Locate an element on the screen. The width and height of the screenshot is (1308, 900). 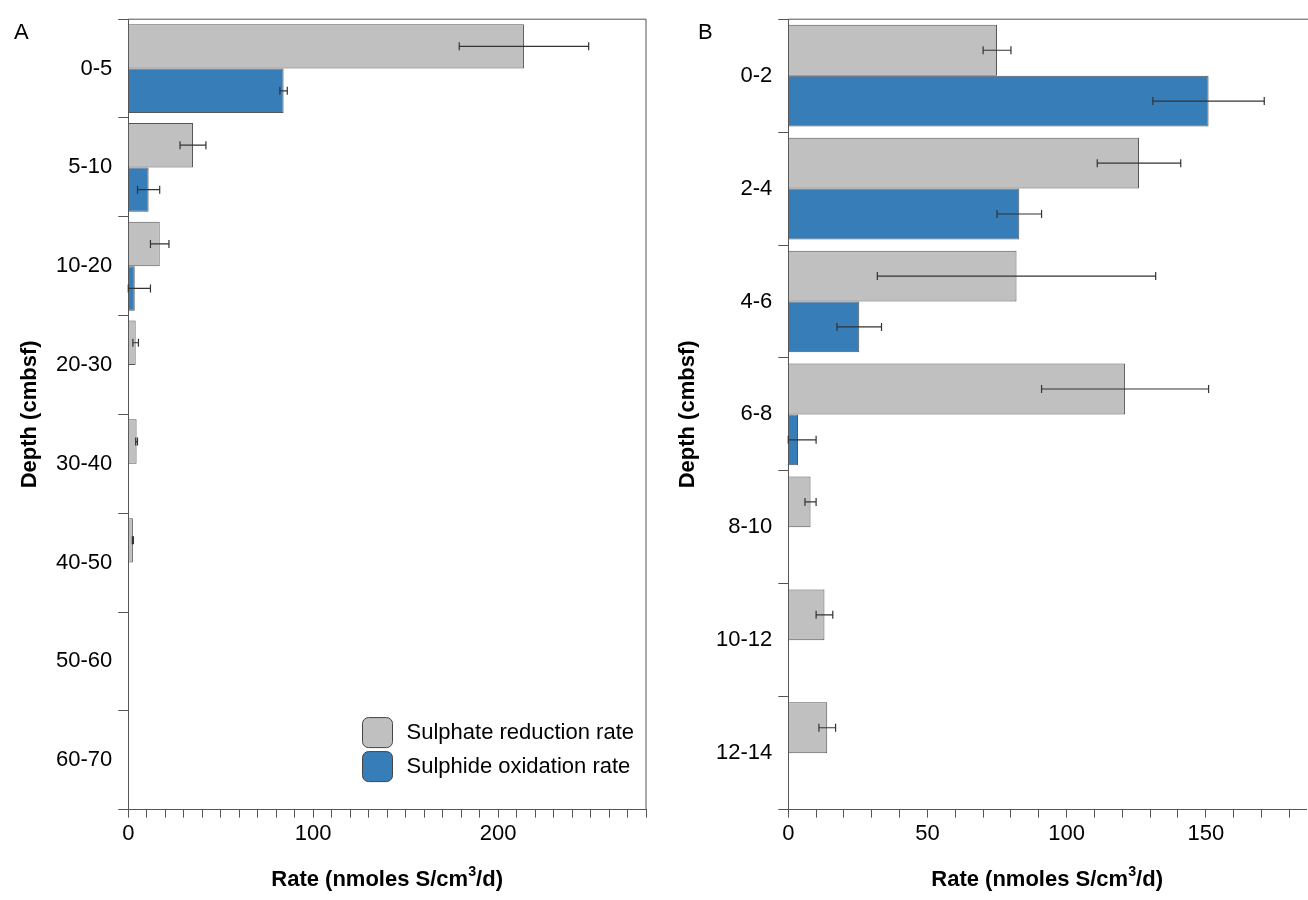
y-tick-label: 60-70 is located at coordinates (84, 759).